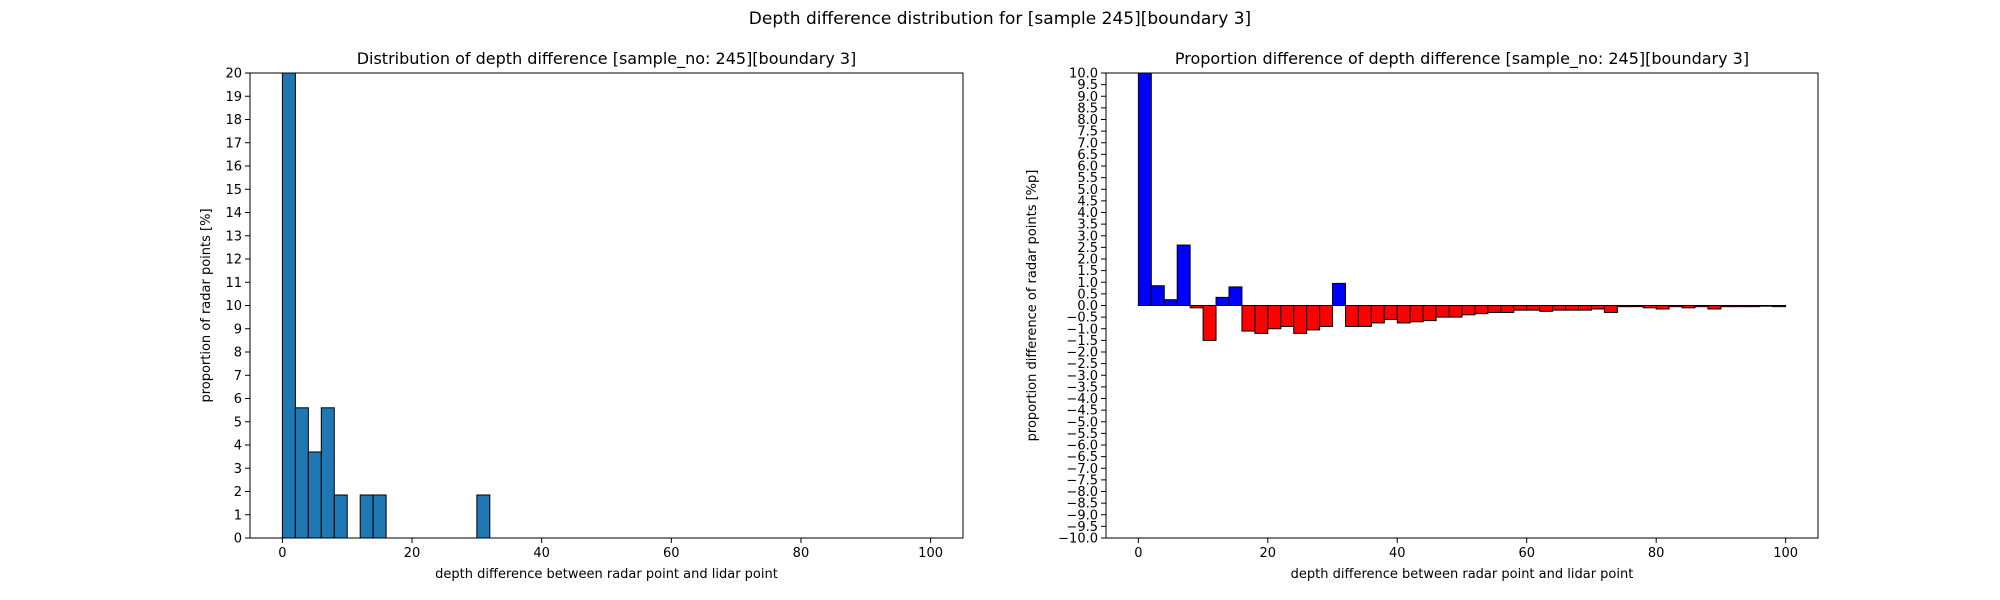 This screenshot has width=2000, height=600. I want to click on y-tick-label: 5.0, so click(1087, 190).